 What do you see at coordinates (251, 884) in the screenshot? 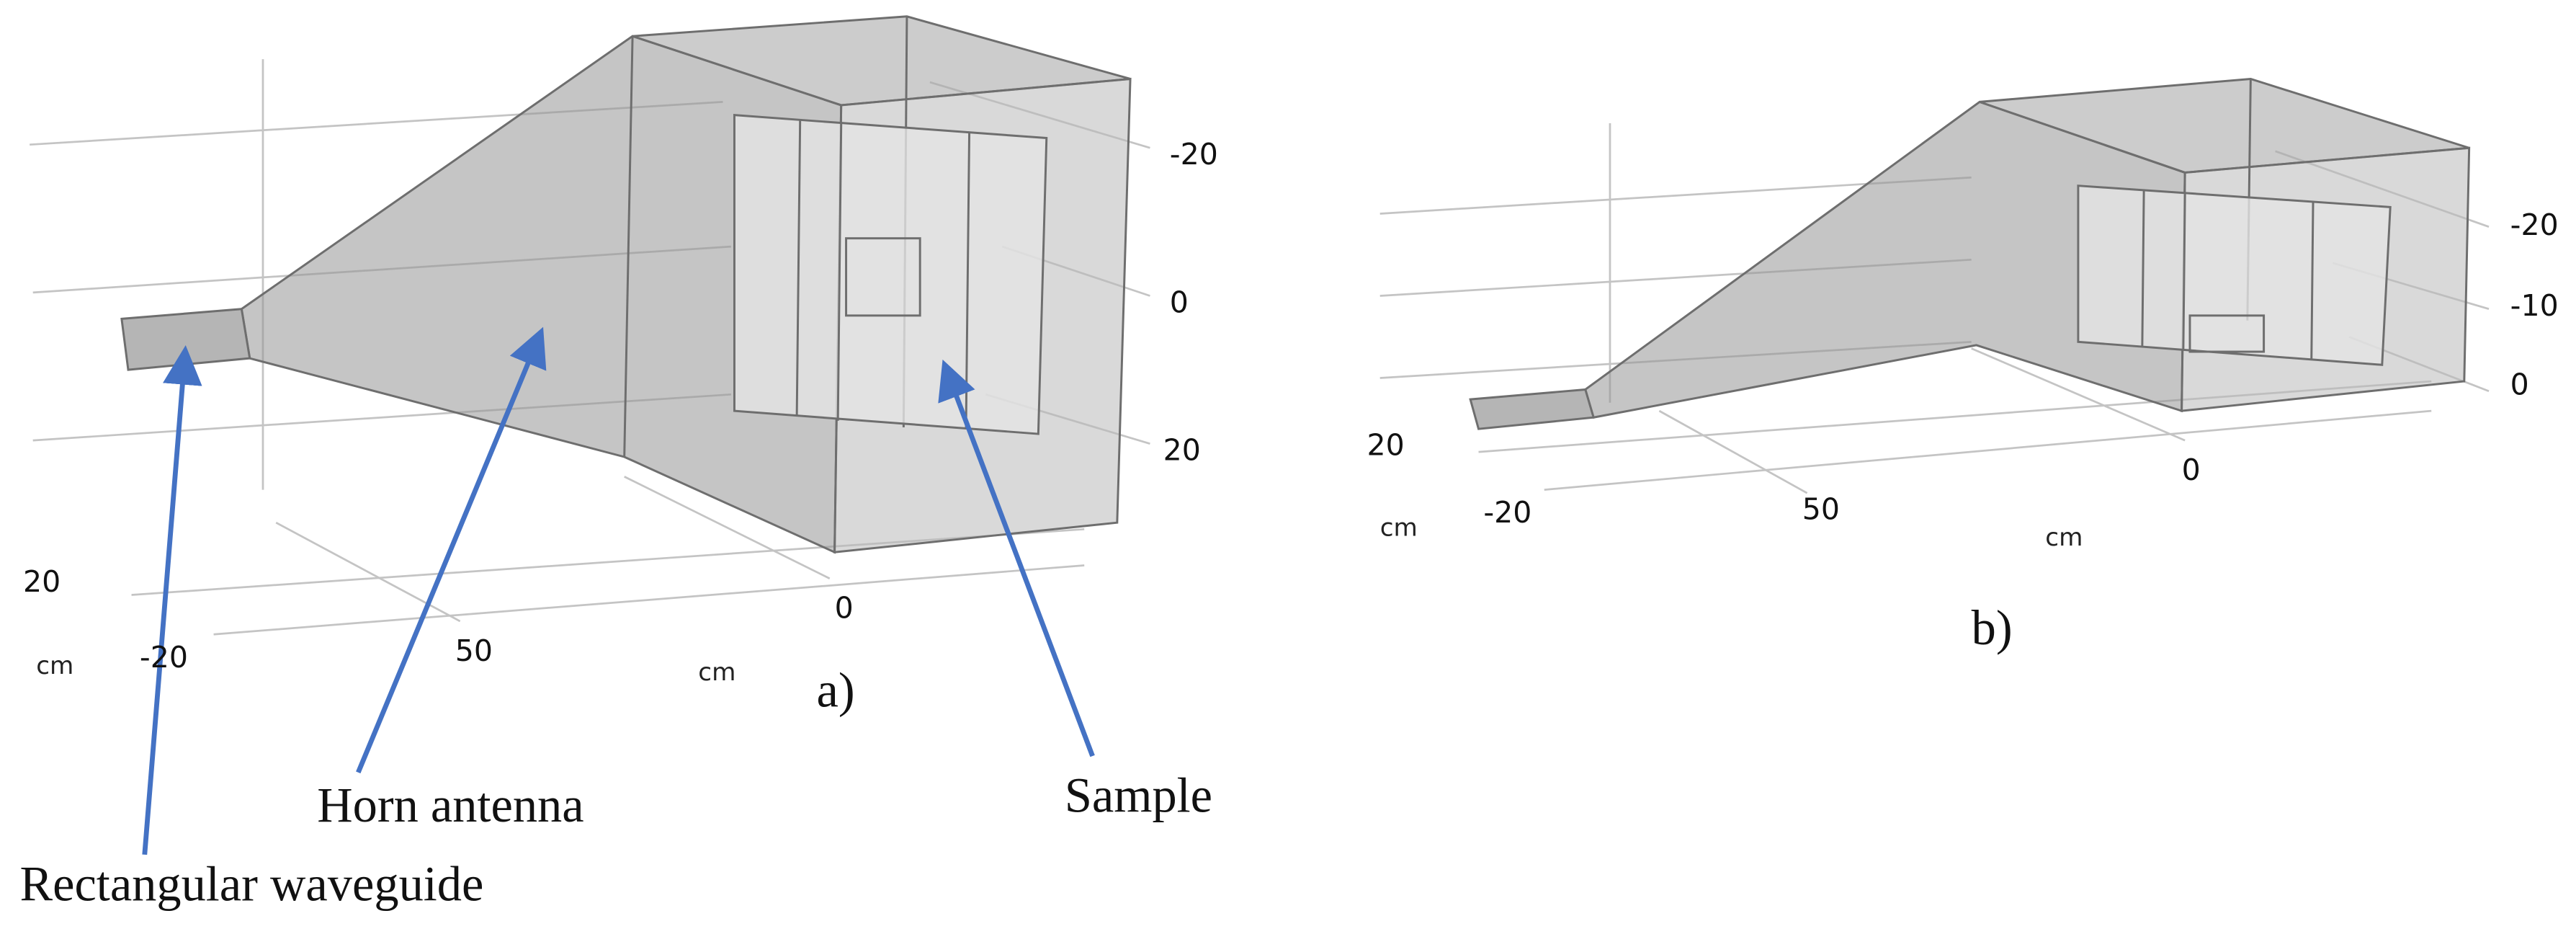
I see `callout: Rectangular waveguide` at bounding box center [251, 884].